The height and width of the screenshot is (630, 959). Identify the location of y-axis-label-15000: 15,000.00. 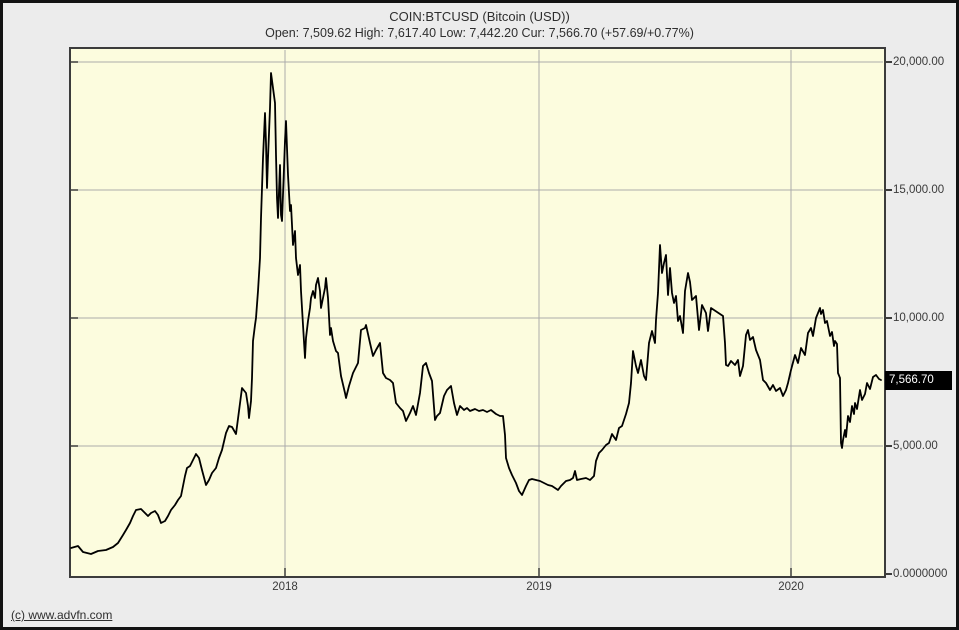
(919, 190).